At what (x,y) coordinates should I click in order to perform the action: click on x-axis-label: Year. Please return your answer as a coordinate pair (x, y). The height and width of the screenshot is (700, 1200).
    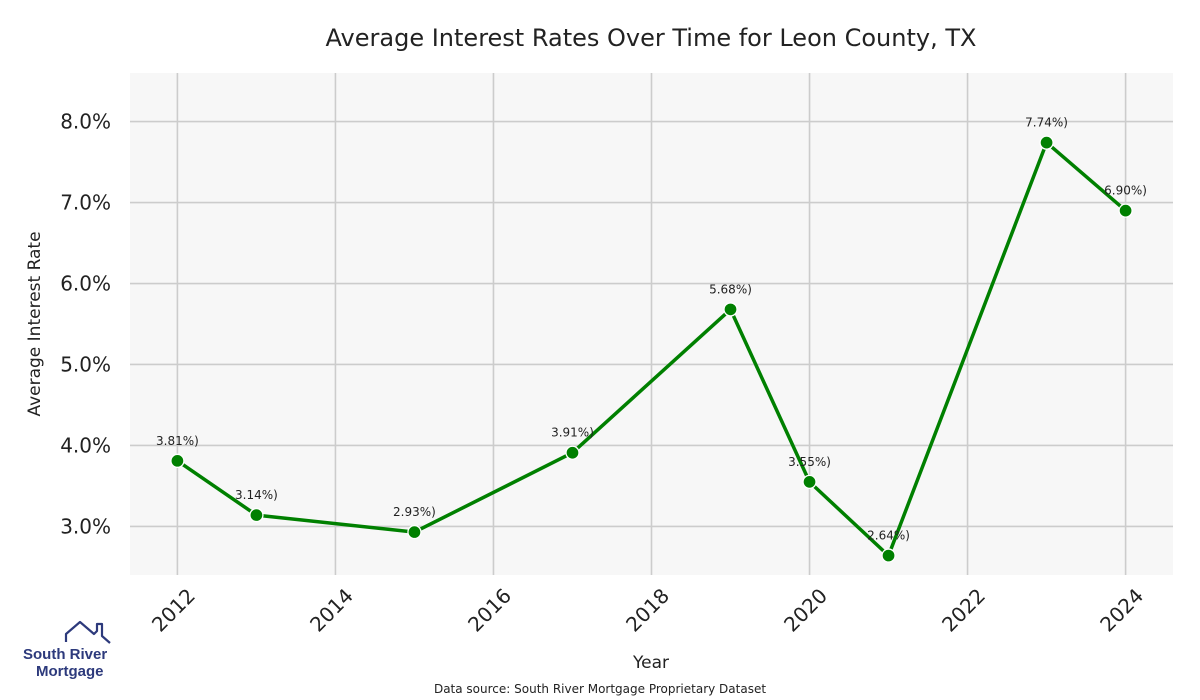
    Looking at the image, I should click on (650, 663).